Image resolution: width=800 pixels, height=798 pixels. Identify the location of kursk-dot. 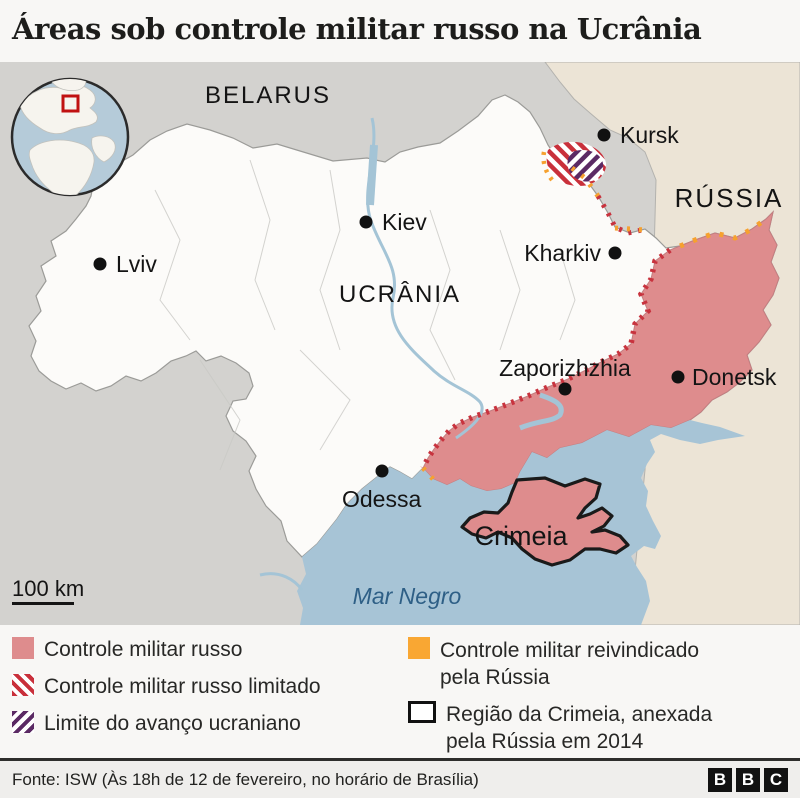
(604, 135).